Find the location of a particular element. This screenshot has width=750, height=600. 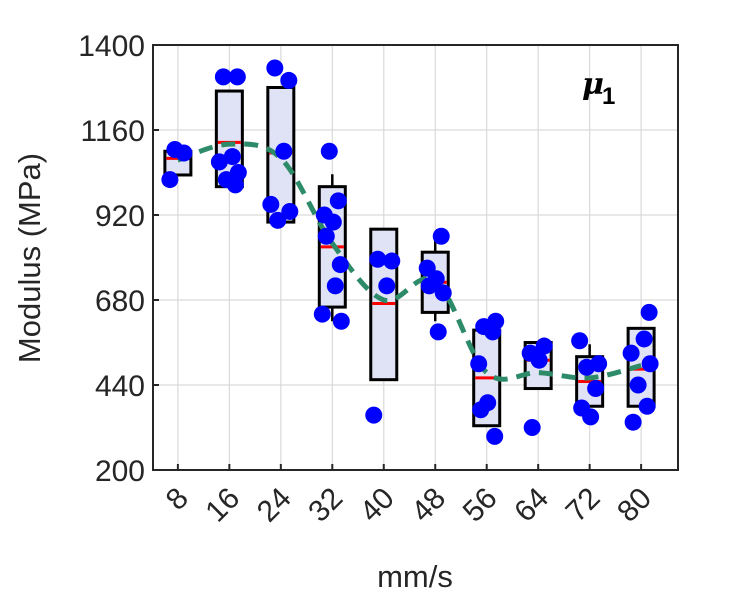

series-annotation: μ 1 is located at coordinates (598, 88).